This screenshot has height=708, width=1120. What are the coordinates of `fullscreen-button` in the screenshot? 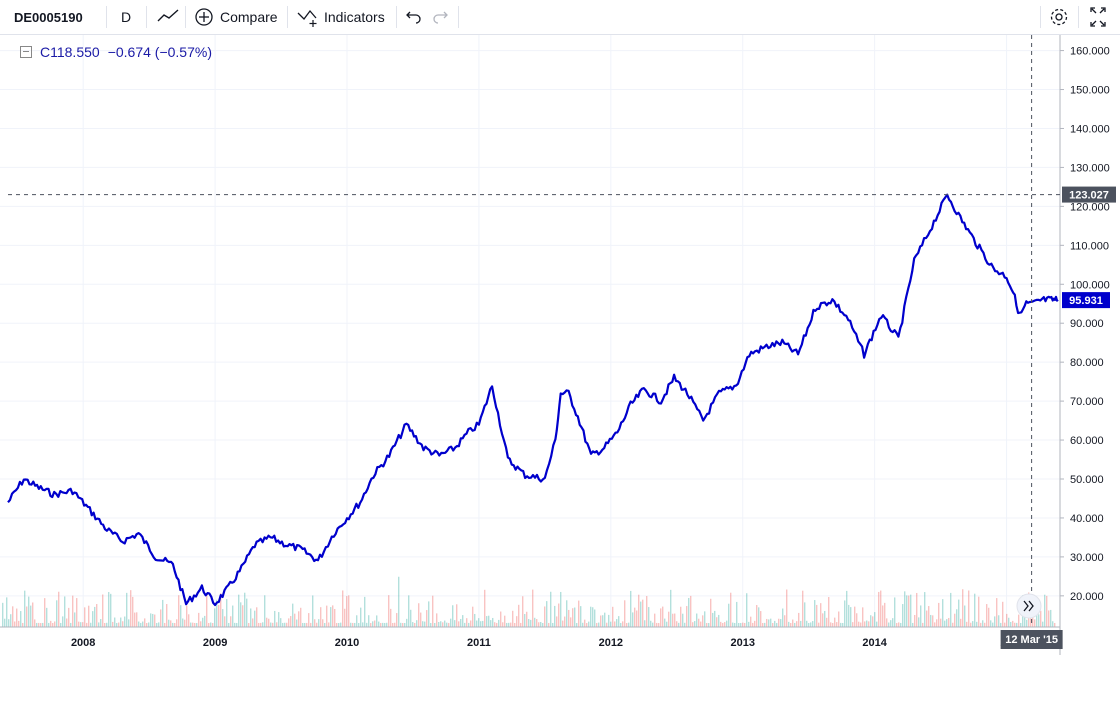 It's located at (1098, 17).